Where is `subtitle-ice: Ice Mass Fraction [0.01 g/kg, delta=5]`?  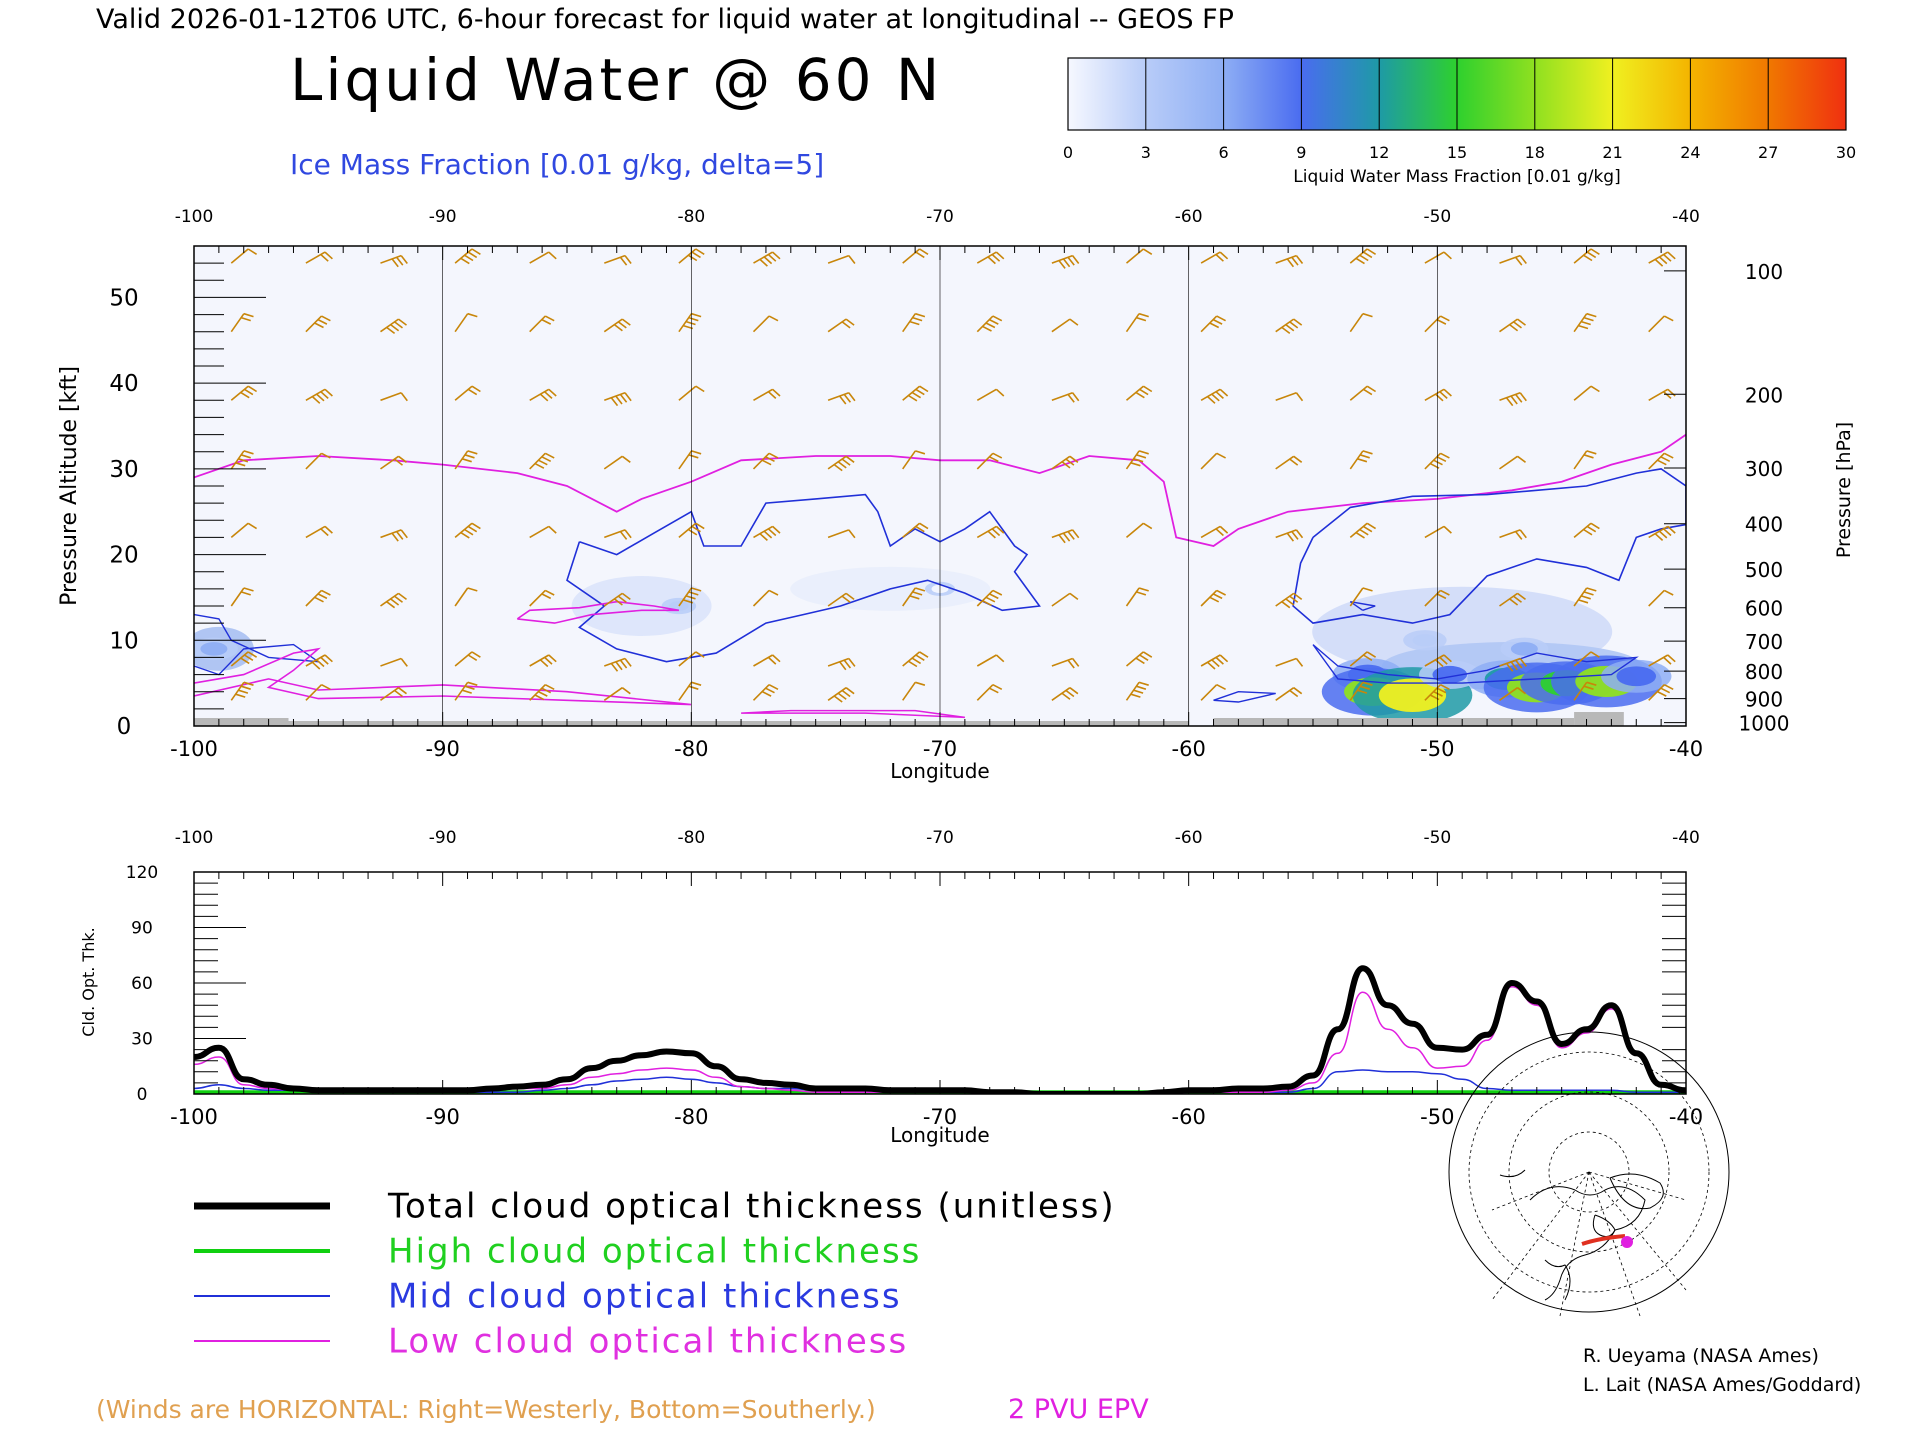
subtitle-ice: Ice Mass Fraction [0.01 g/kg, delta=5] is located at coordinates (557, 164).